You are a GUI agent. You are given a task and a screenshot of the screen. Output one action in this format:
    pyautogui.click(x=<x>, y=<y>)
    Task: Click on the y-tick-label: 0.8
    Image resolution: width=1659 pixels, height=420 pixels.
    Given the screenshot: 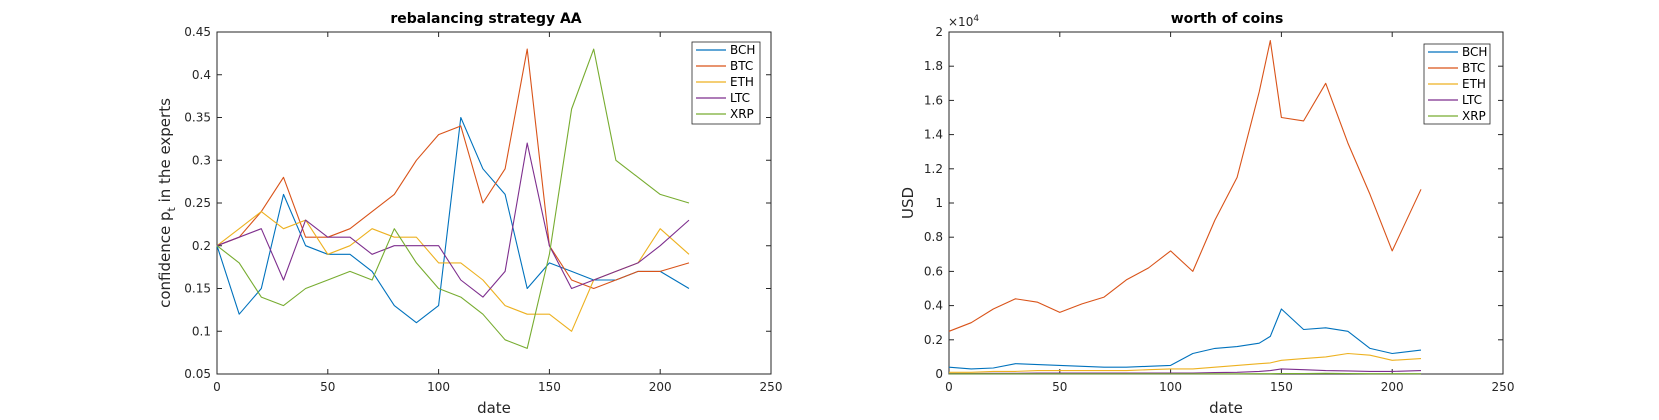 What is the action you would take?
    pyautogui.click(x=933, y=237)
    